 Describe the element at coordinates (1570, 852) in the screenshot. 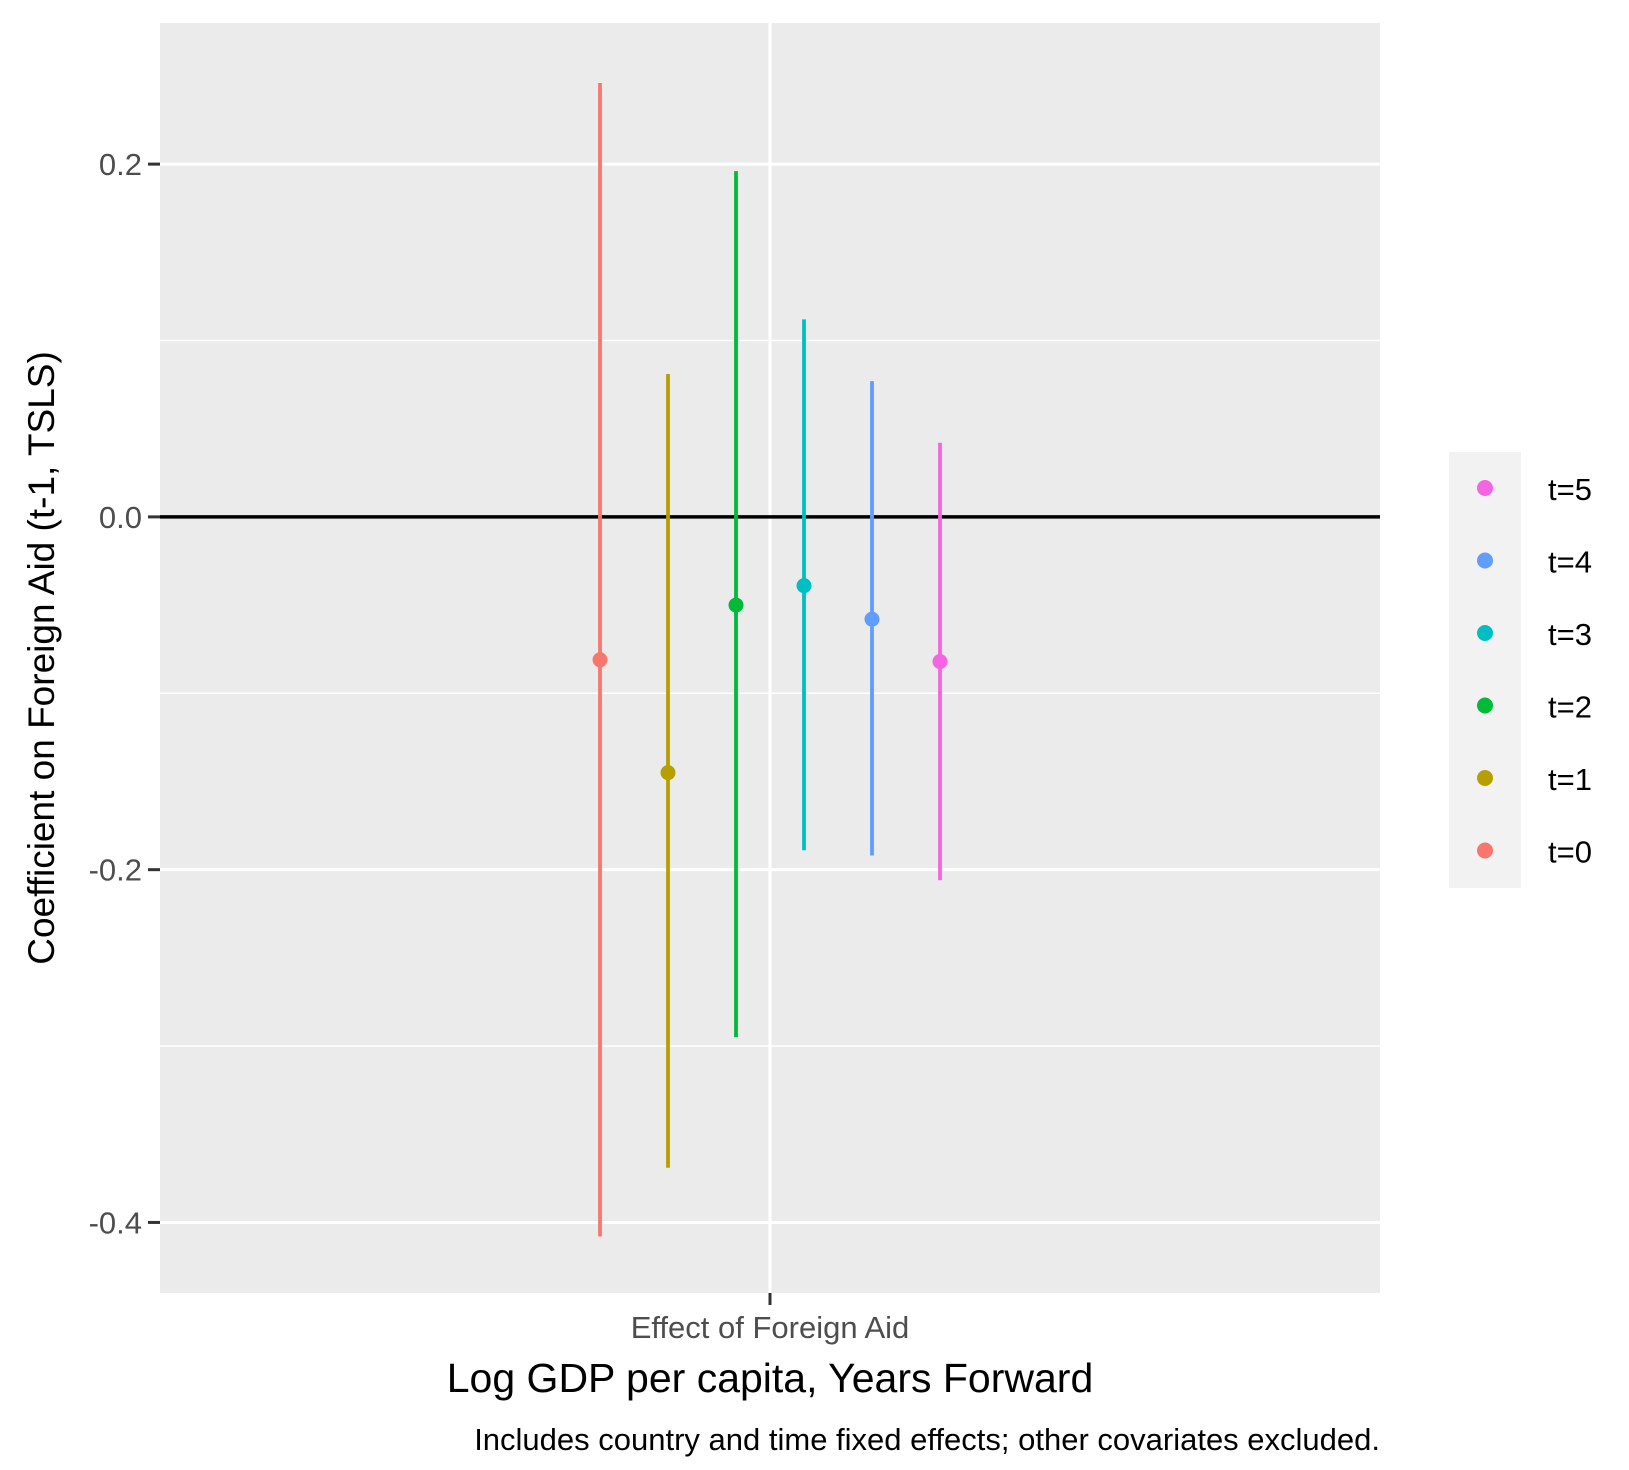

I see `legend-label: t=0` at that location.